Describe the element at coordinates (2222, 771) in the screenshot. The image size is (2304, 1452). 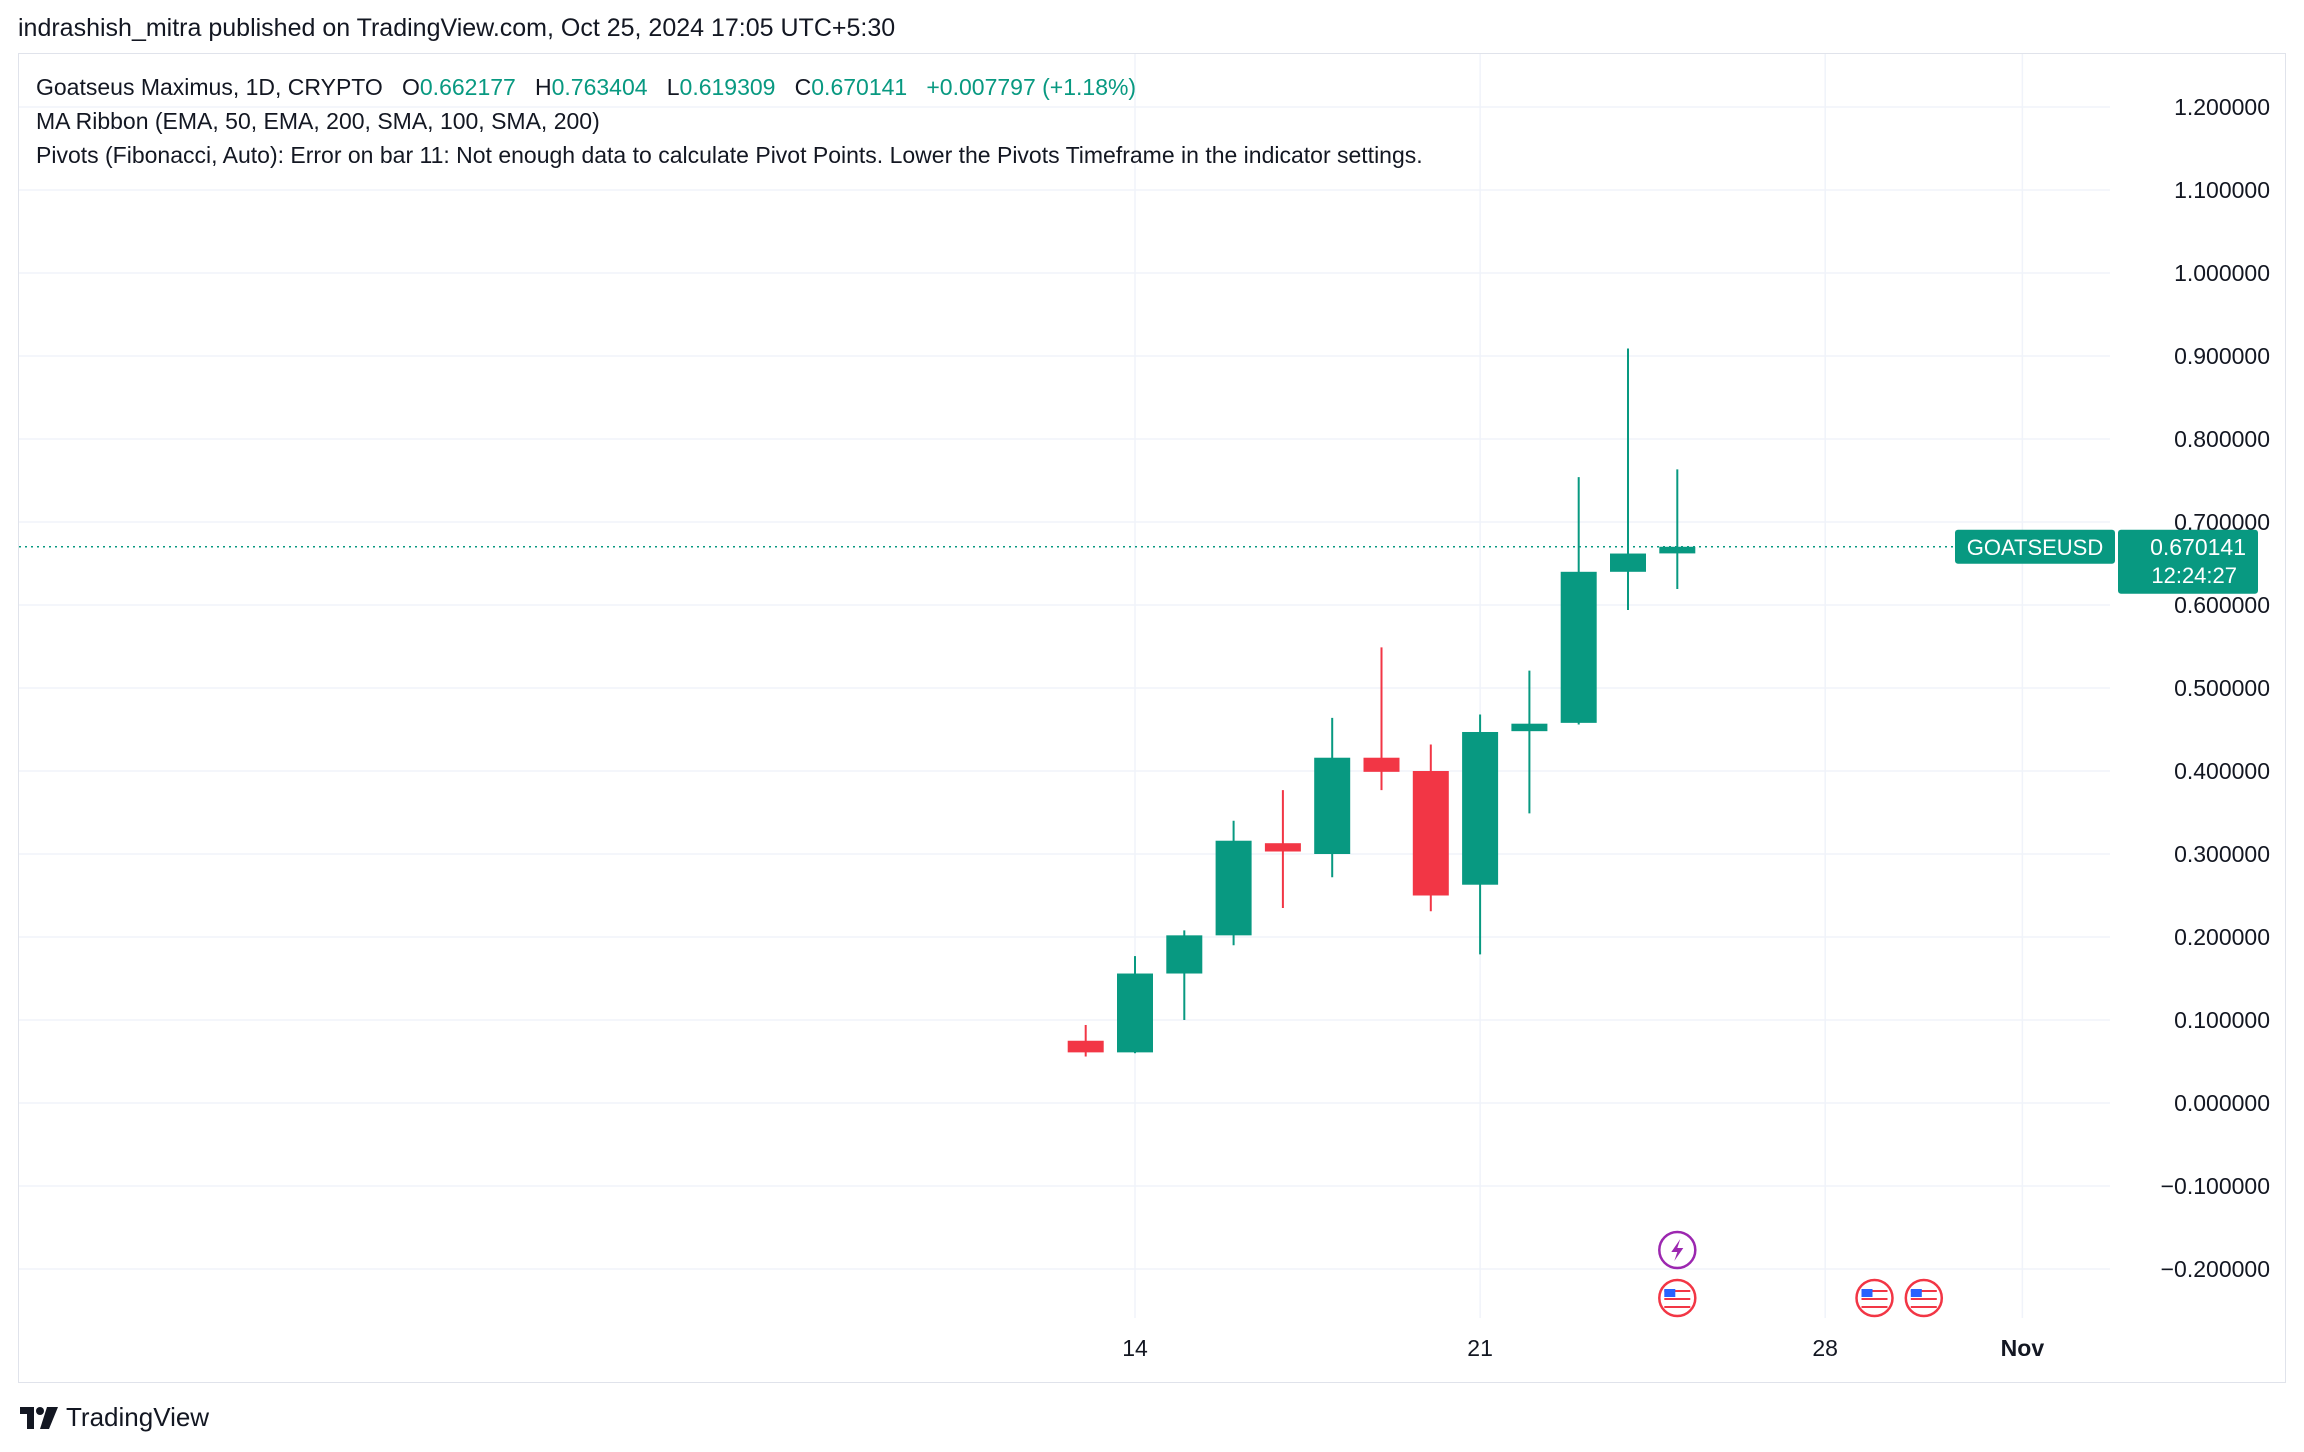
I see `y-tick-label: 0.400000` at that location.